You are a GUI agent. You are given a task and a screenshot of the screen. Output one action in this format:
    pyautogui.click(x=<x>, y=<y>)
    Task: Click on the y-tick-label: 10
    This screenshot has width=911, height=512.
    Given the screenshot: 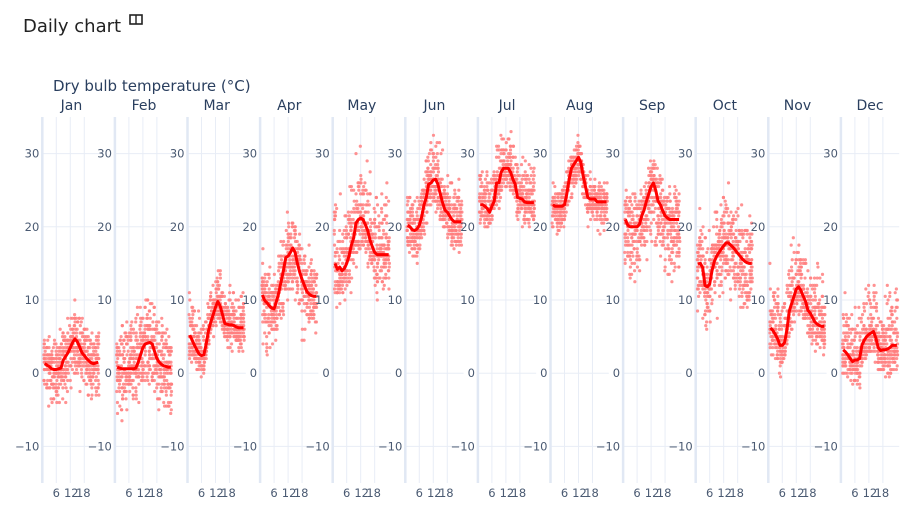 What is the action you would take?
    pyautogui.click(x=395, y=300)
    